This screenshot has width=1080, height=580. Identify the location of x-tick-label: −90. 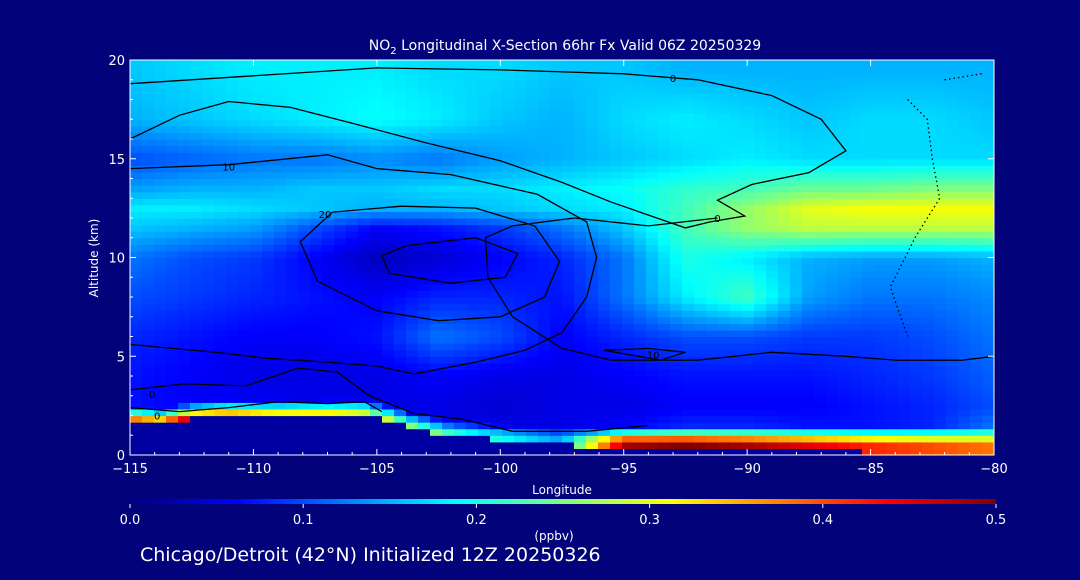
(746, 469).